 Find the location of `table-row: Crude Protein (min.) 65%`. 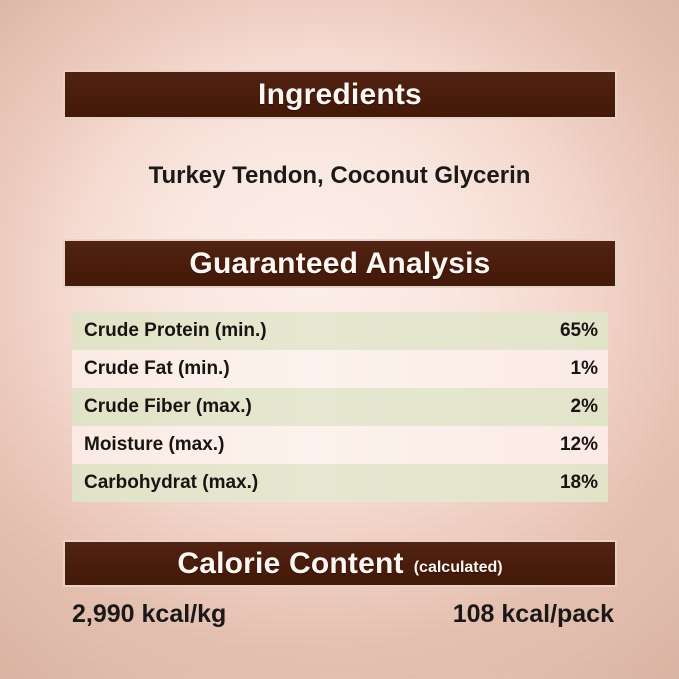

table-row: Crude Protein (min.) 65% is located at coordinates (340, 331).